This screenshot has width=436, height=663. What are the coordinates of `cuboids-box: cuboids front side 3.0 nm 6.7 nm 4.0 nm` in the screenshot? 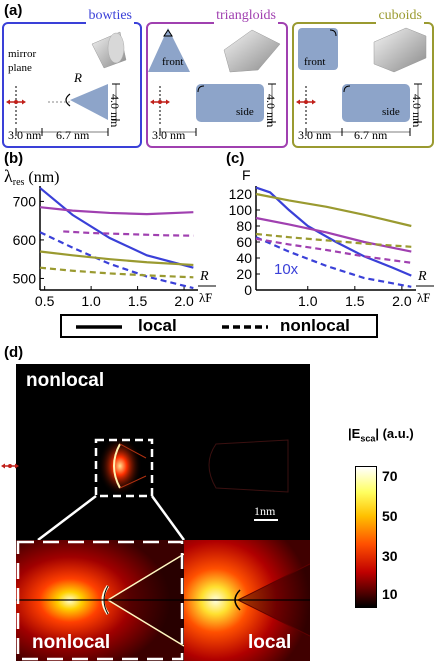 It's located at (363, 78).